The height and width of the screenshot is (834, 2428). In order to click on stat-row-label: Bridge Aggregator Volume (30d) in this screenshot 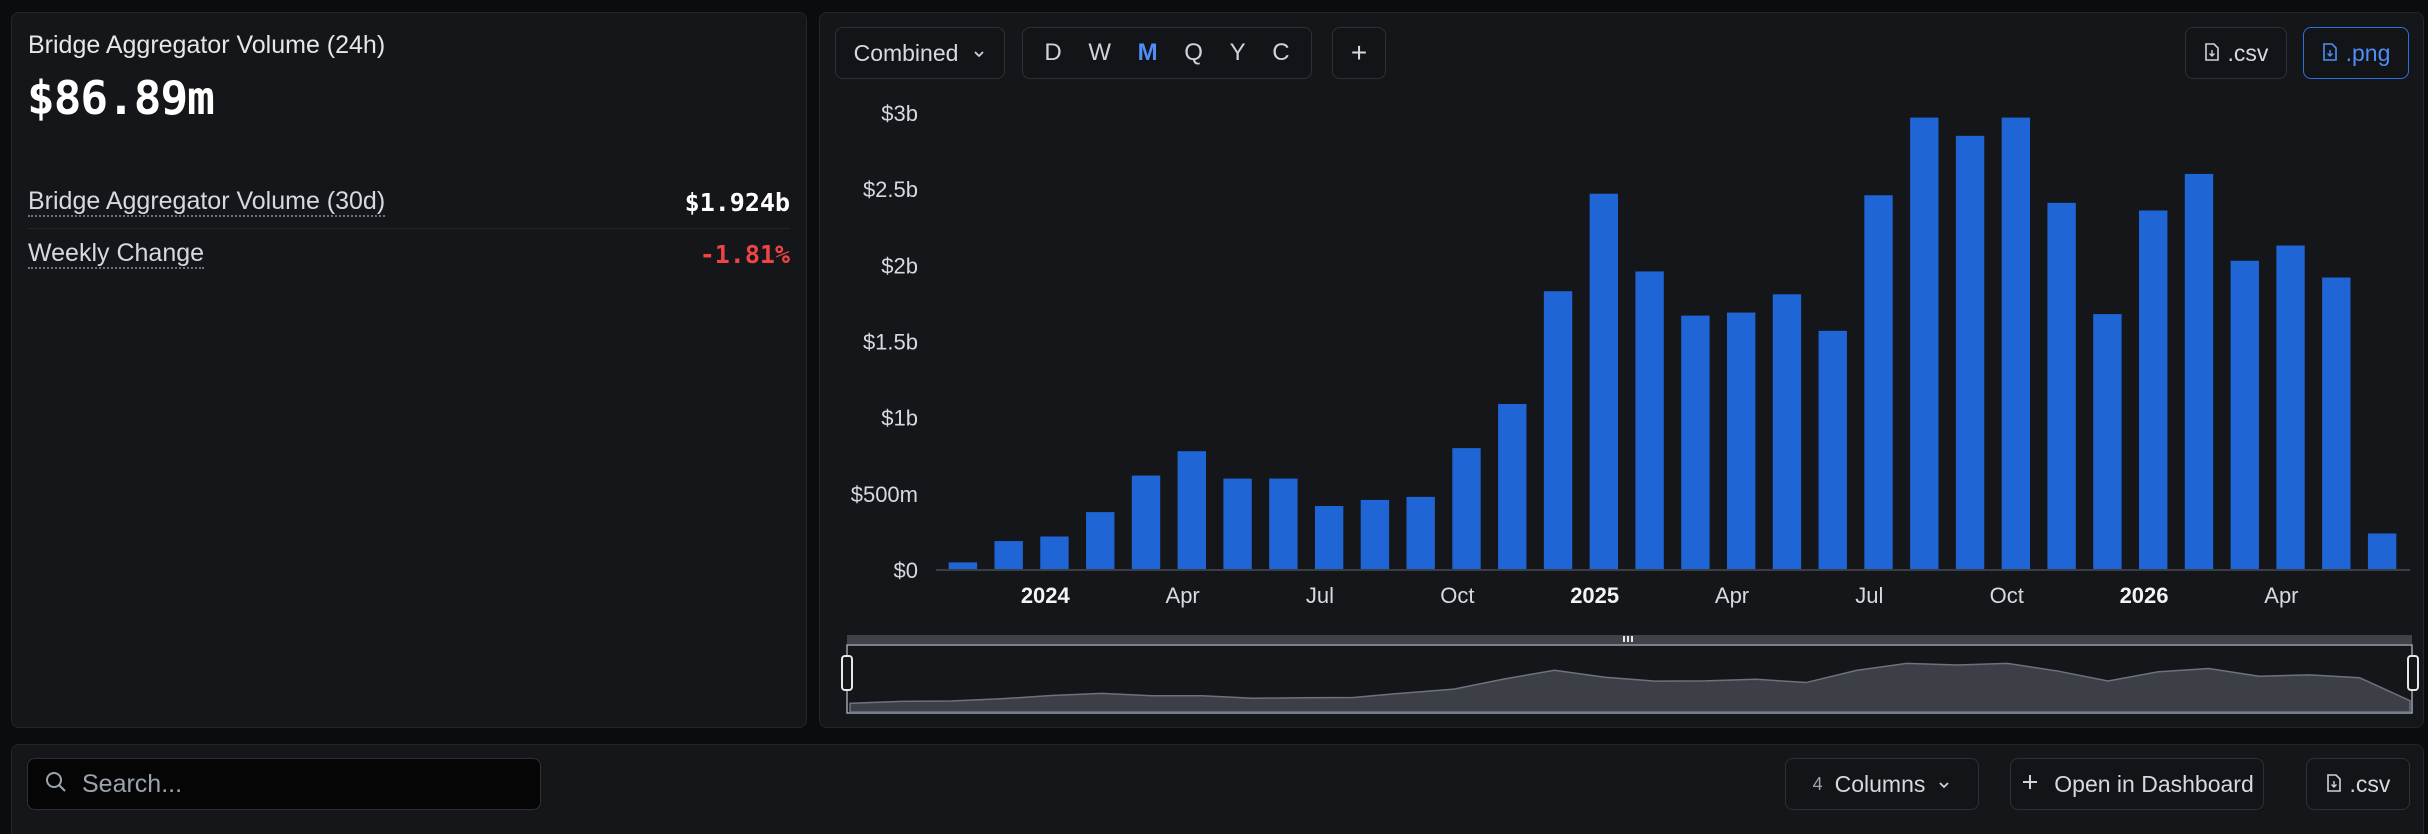, I will do `click(207, 202)`.